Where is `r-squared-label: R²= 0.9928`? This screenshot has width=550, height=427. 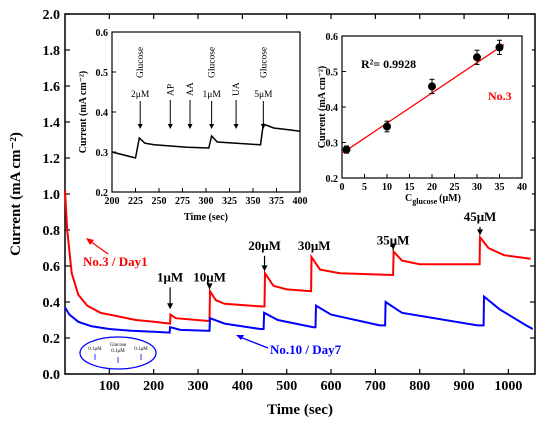 r-squared-label: R²= 0.9928 is located at coordinates (388, 64).